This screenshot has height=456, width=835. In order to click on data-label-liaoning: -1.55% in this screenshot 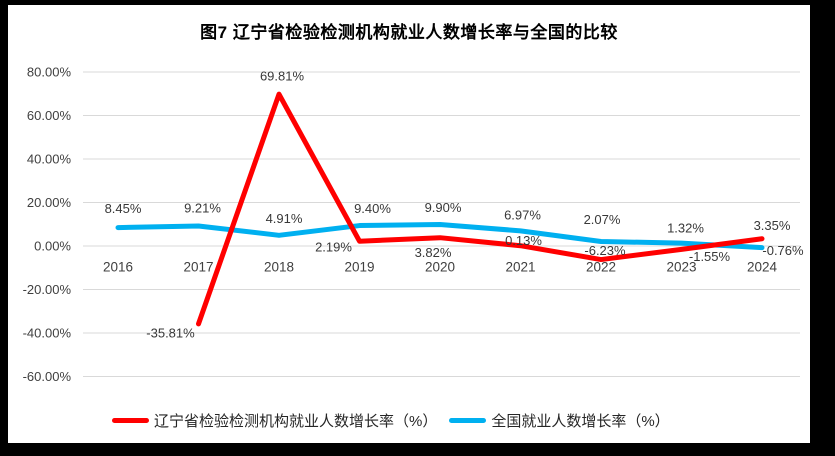, I will do `click(710, 256)`.